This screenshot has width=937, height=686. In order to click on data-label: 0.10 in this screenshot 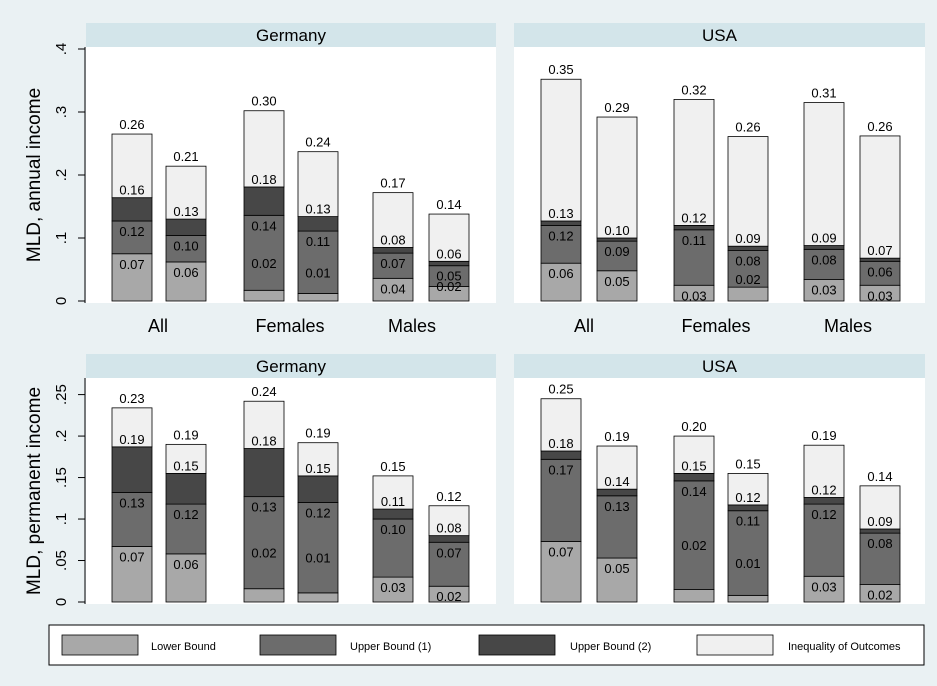, I will do `click(185, 245)`.